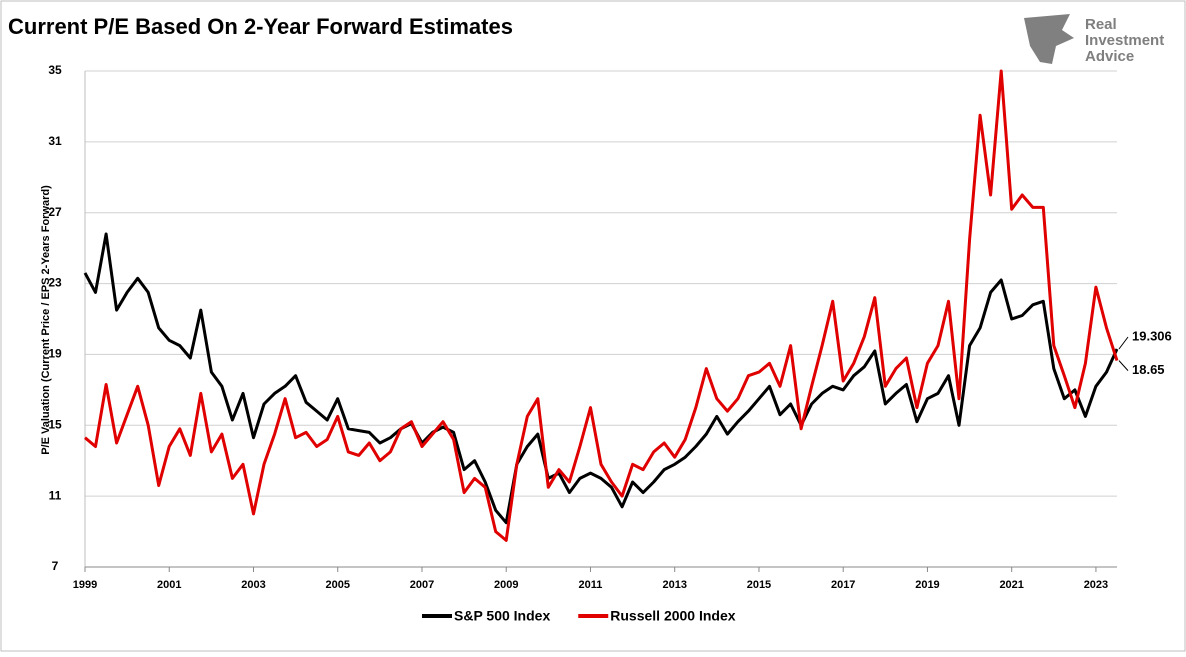 This screenshot has height=657, width=1186. What do you see at coordinates (55, 495) in the screenshot?
I see `y-tick-label: 11` at bounding box center [55, 495].